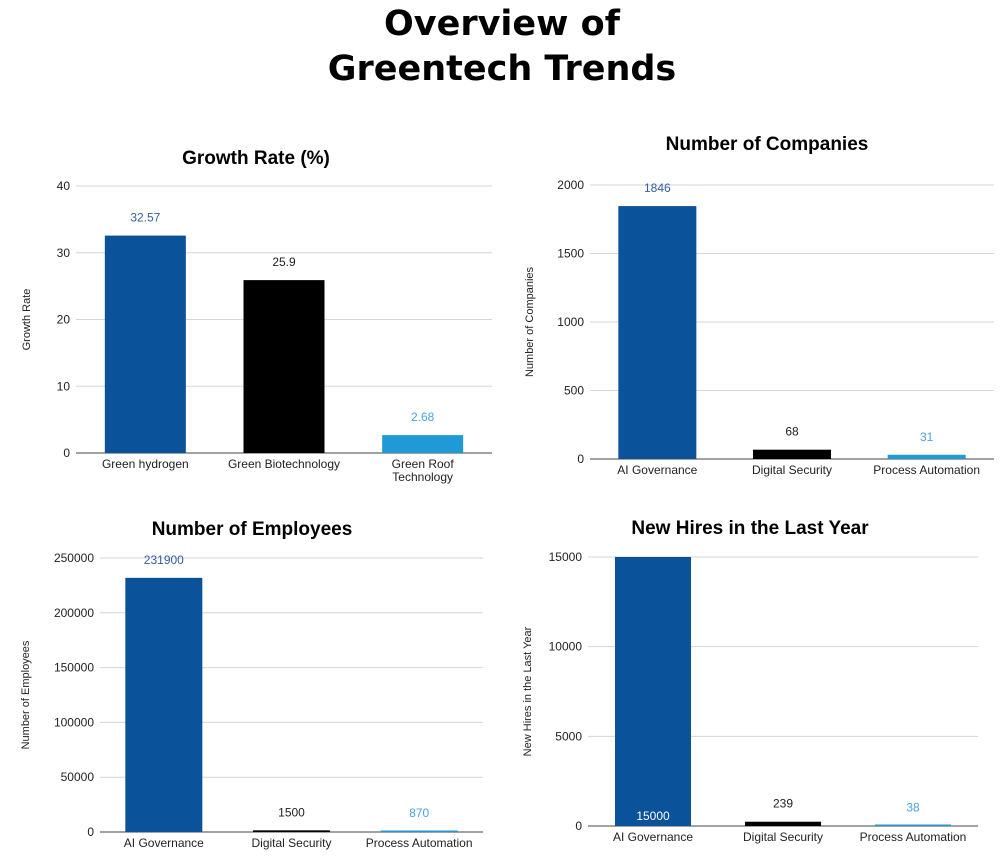  What do you see at coordinates (566, 647) in the screenshot?
I see `y-tick-label: 10000` at bounding box center [566, 647].